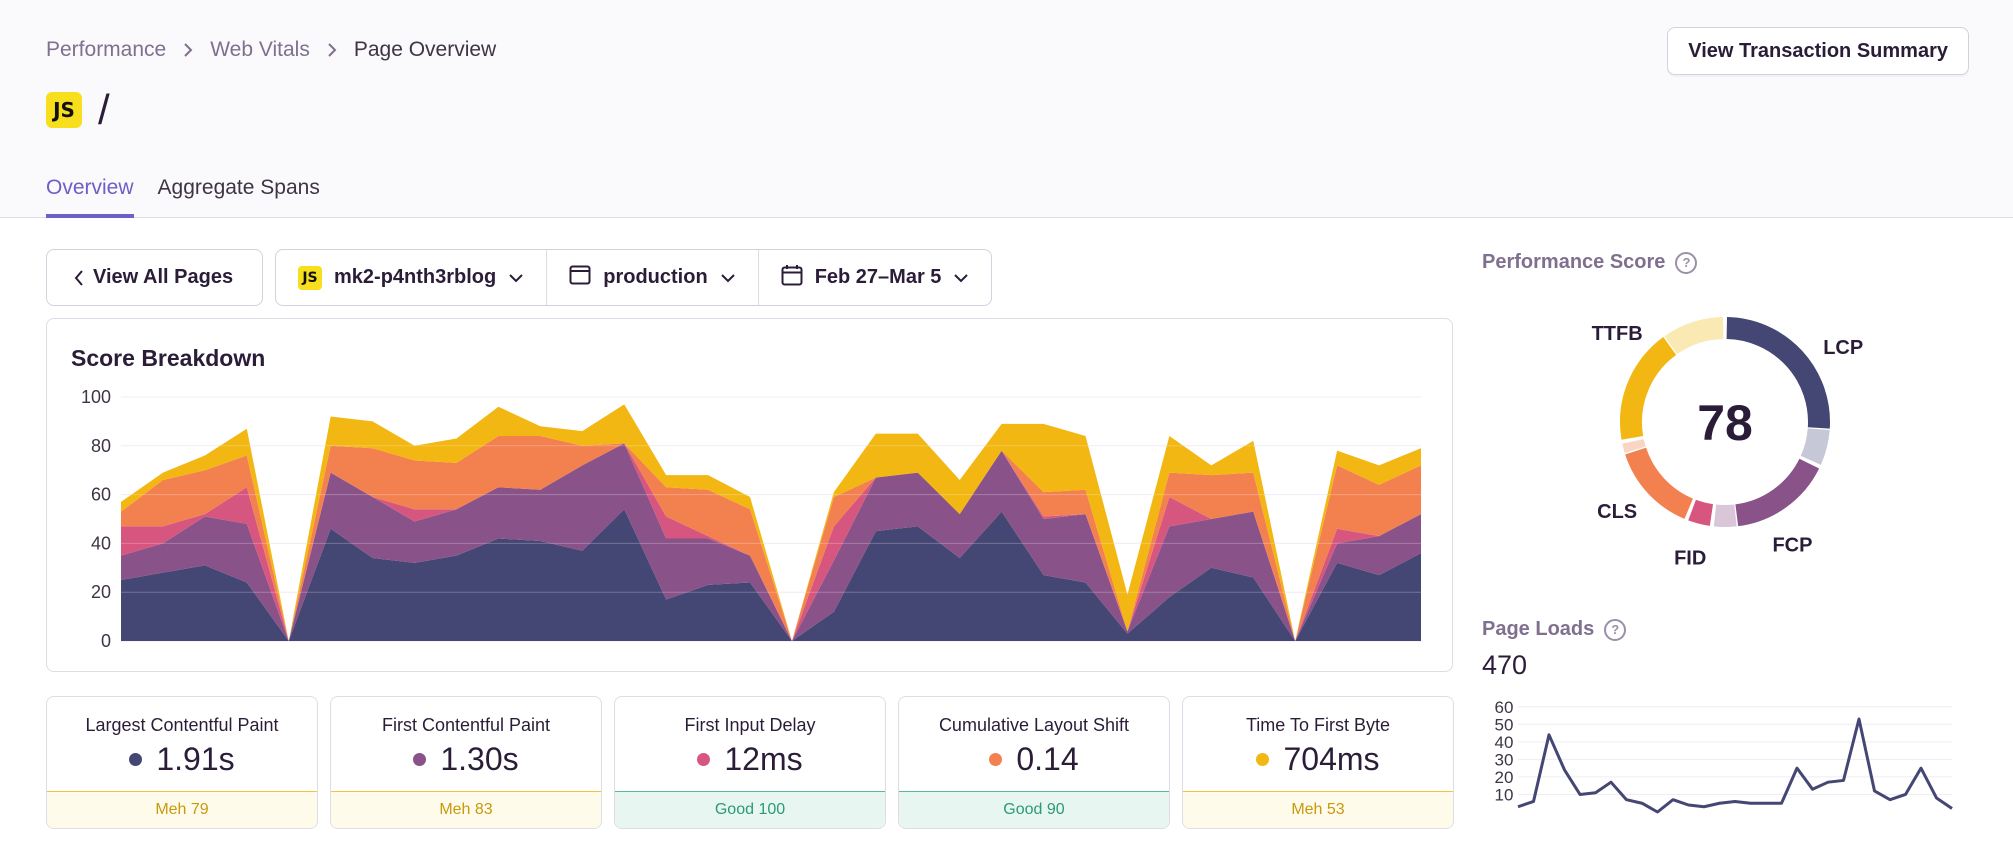  Describe the element at coordinates (1725, 515) in the screenshot. I see `score-arc-remaining-fcp` at that location.